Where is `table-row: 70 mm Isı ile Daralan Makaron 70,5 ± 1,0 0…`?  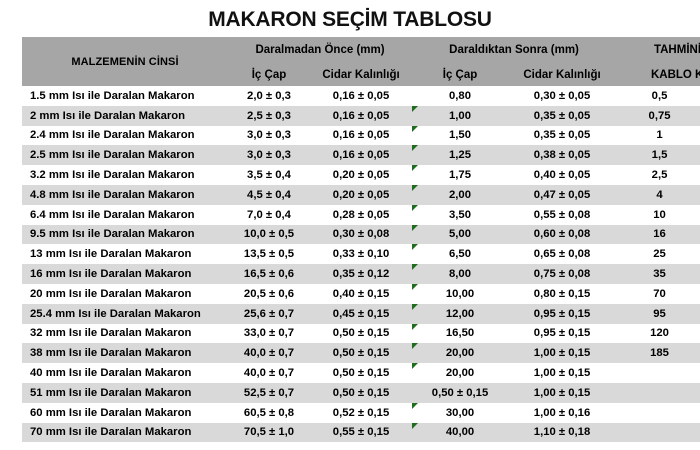 table-row: 70 mm Isı ile Daralan Makaron 70,5 ± 1,0 0… is located at coordinates (361, 432).